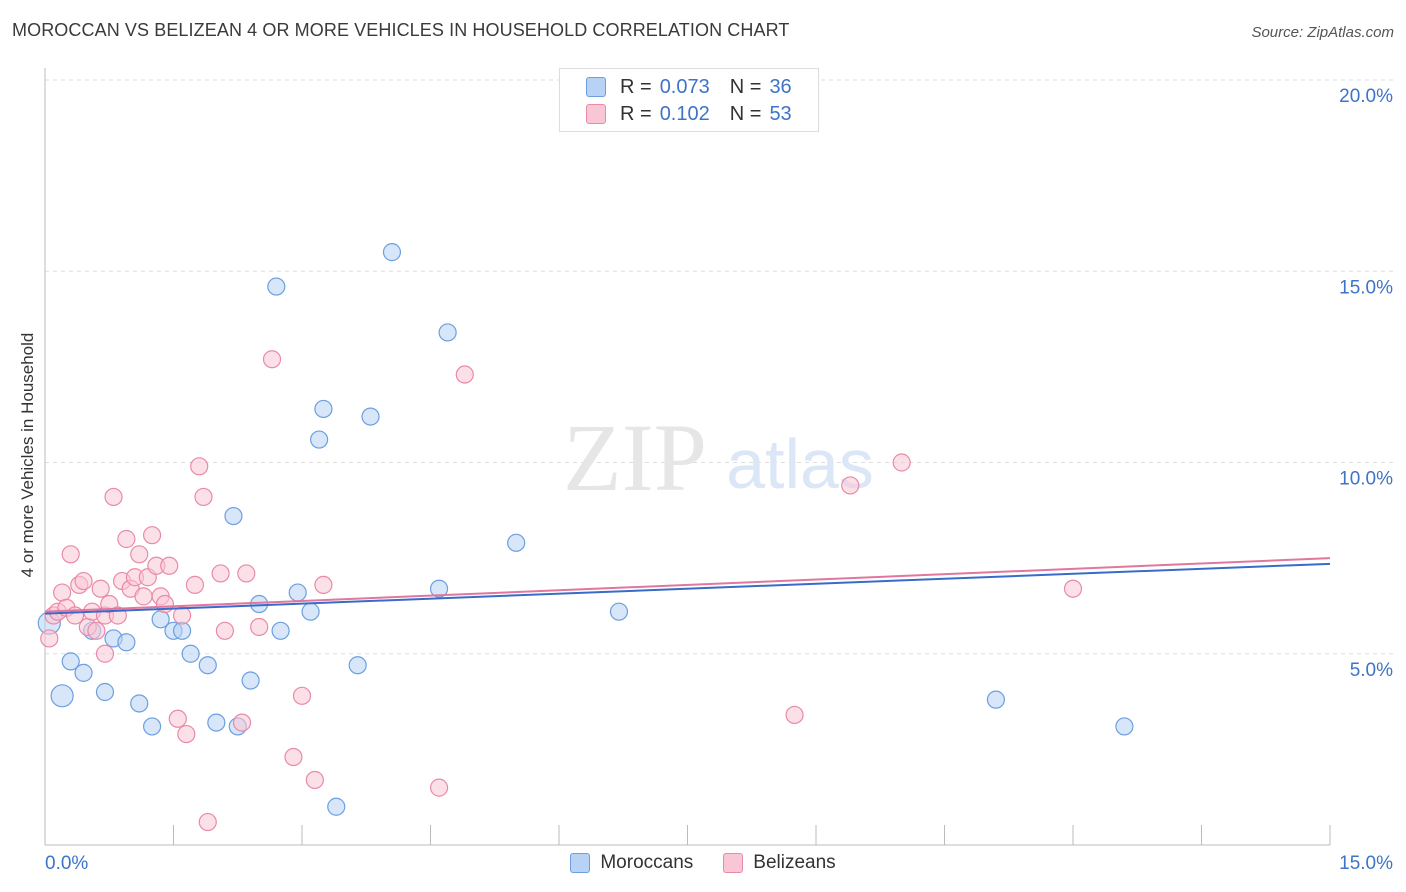 This screenshot has width=1406, height=892. What do you see at coordinates (1366, 863) in the screenshot?
I see `x-tick-label: 15.0%` at bounding box center [1366, 863].